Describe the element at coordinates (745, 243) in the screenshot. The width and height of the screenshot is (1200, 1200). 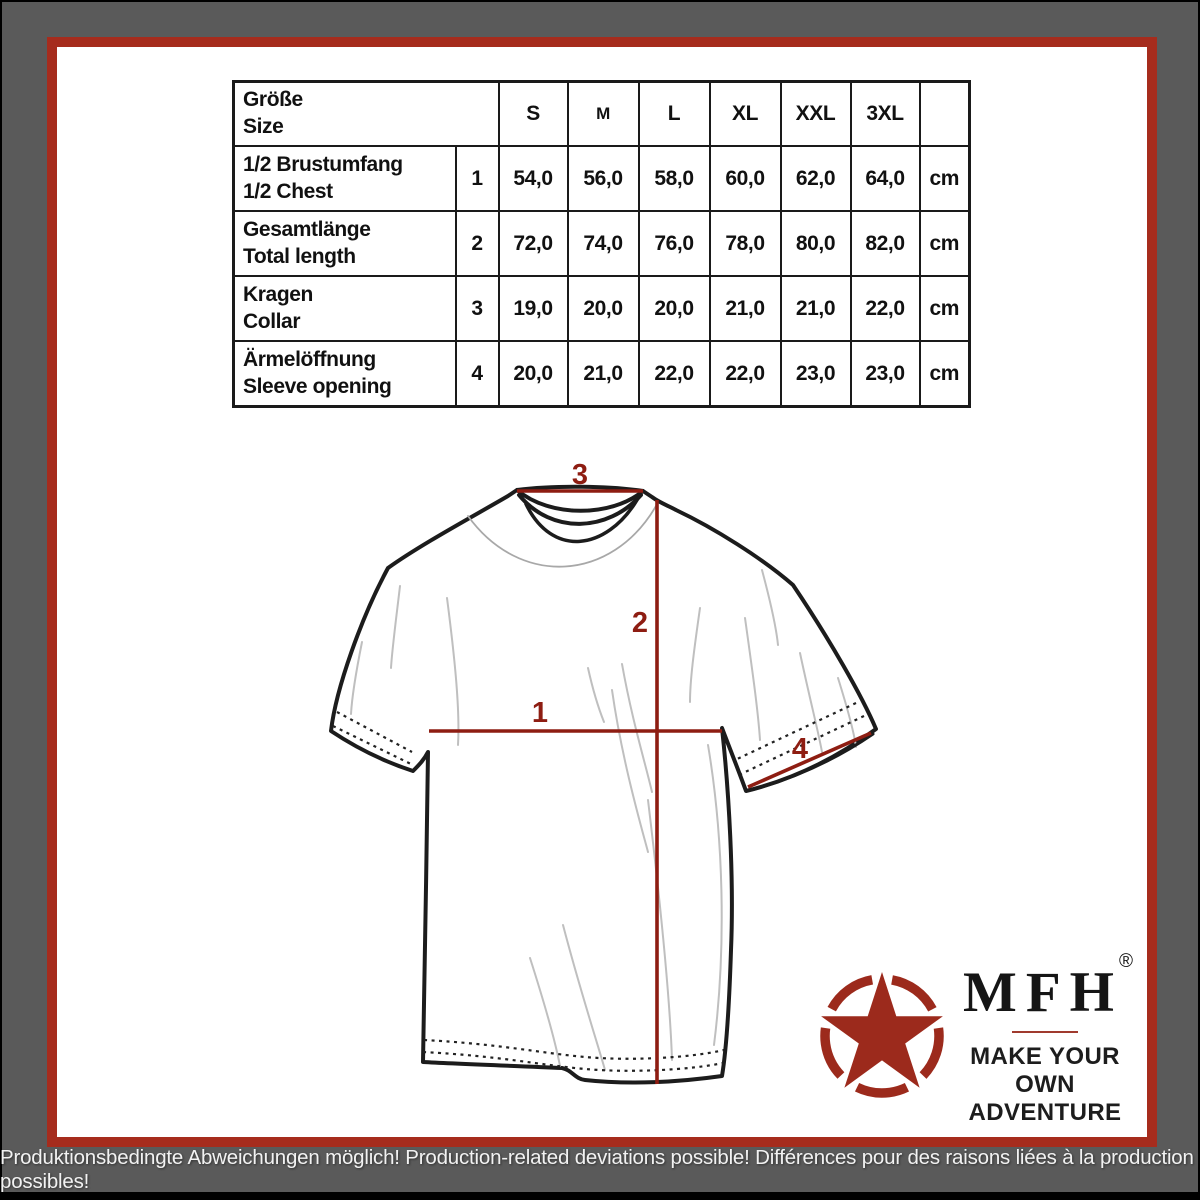
I see `measurement-value-cell: 78,0` at that location.